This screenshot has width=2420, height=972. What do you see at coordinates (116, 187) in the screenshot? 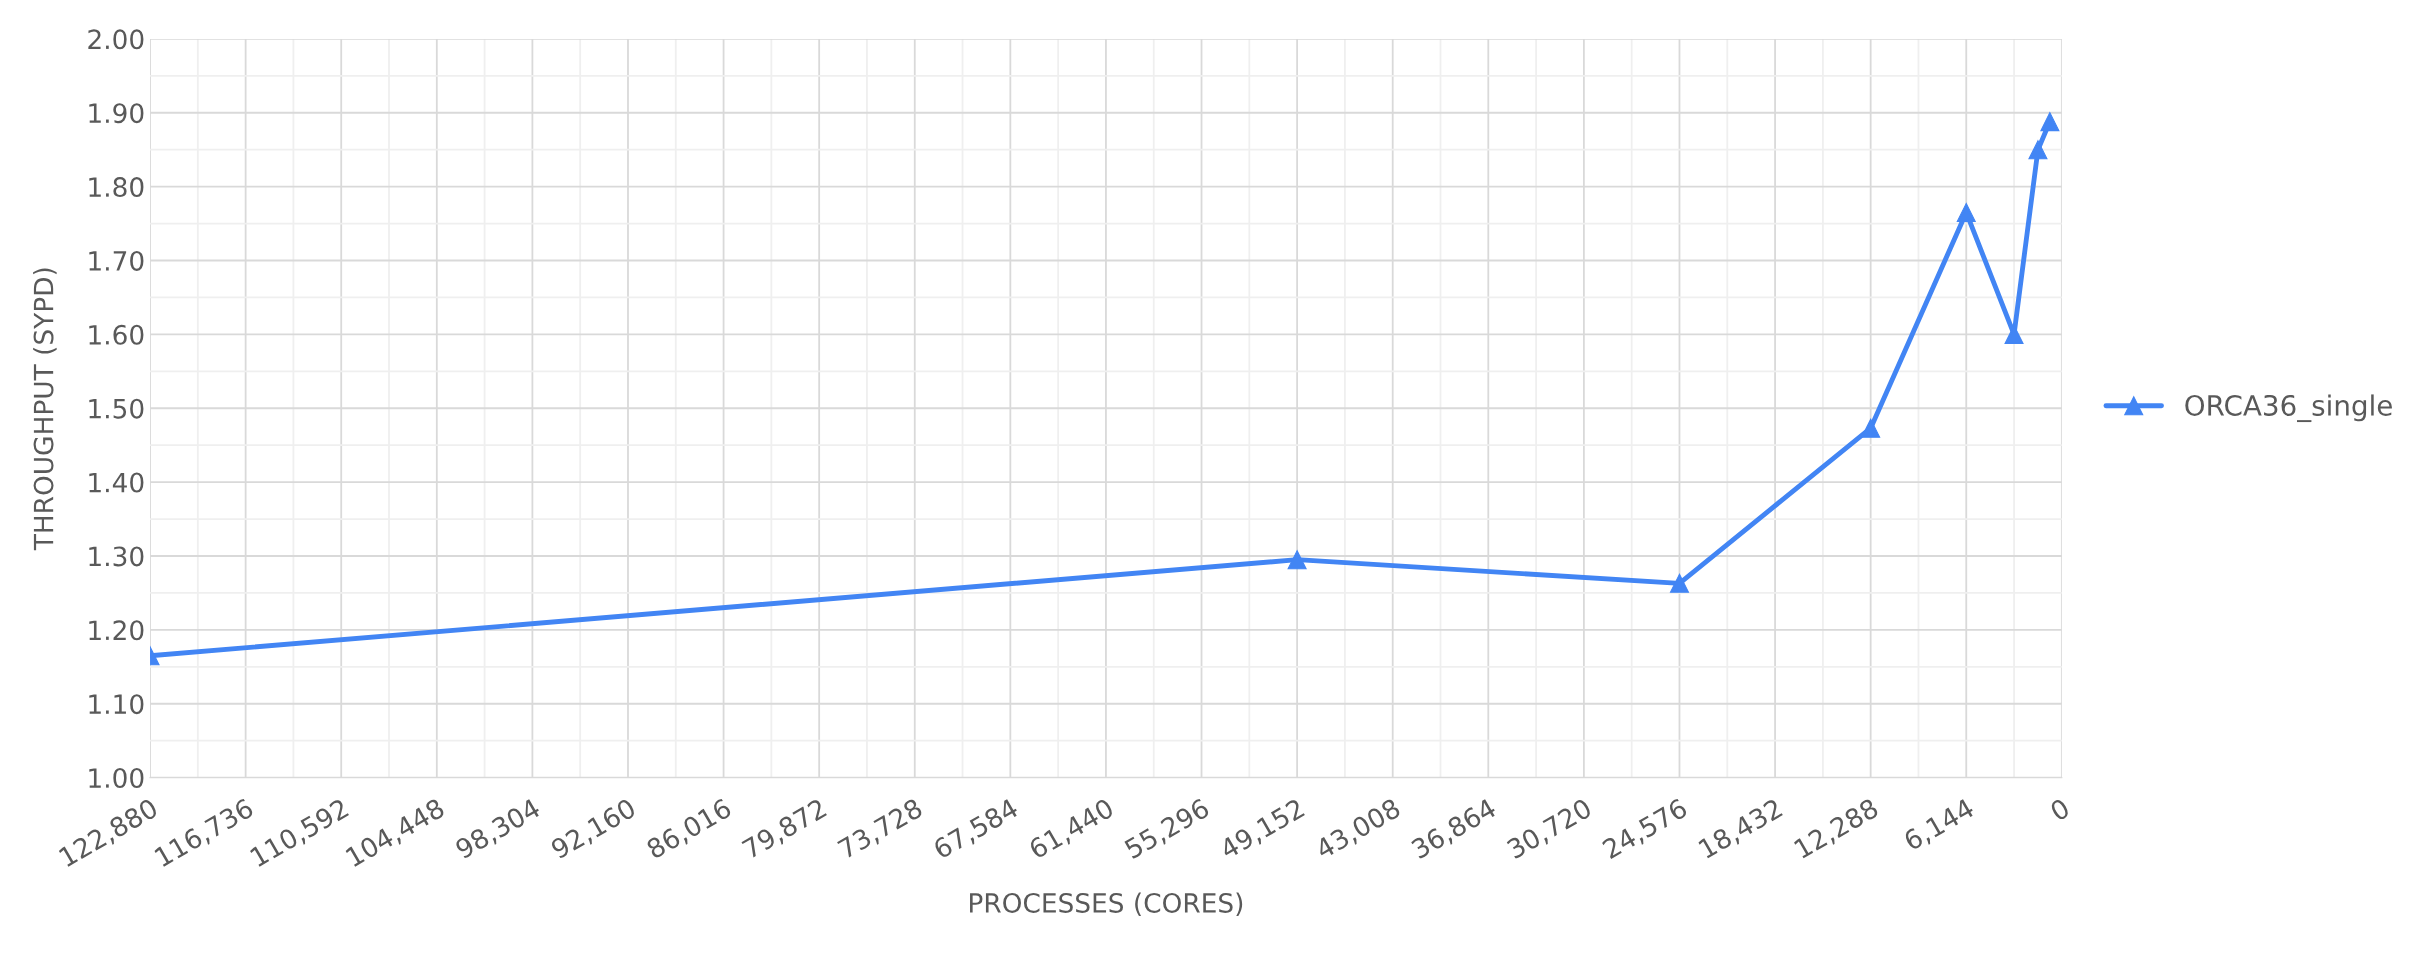
I see `y-tick-label: 1.80` at bounding box center [116, 187].